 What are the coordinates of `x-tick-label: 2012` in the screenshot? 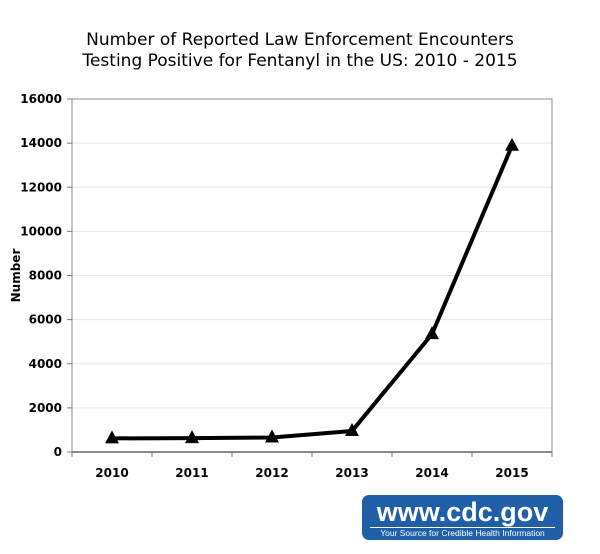 It's located at (271, 473).